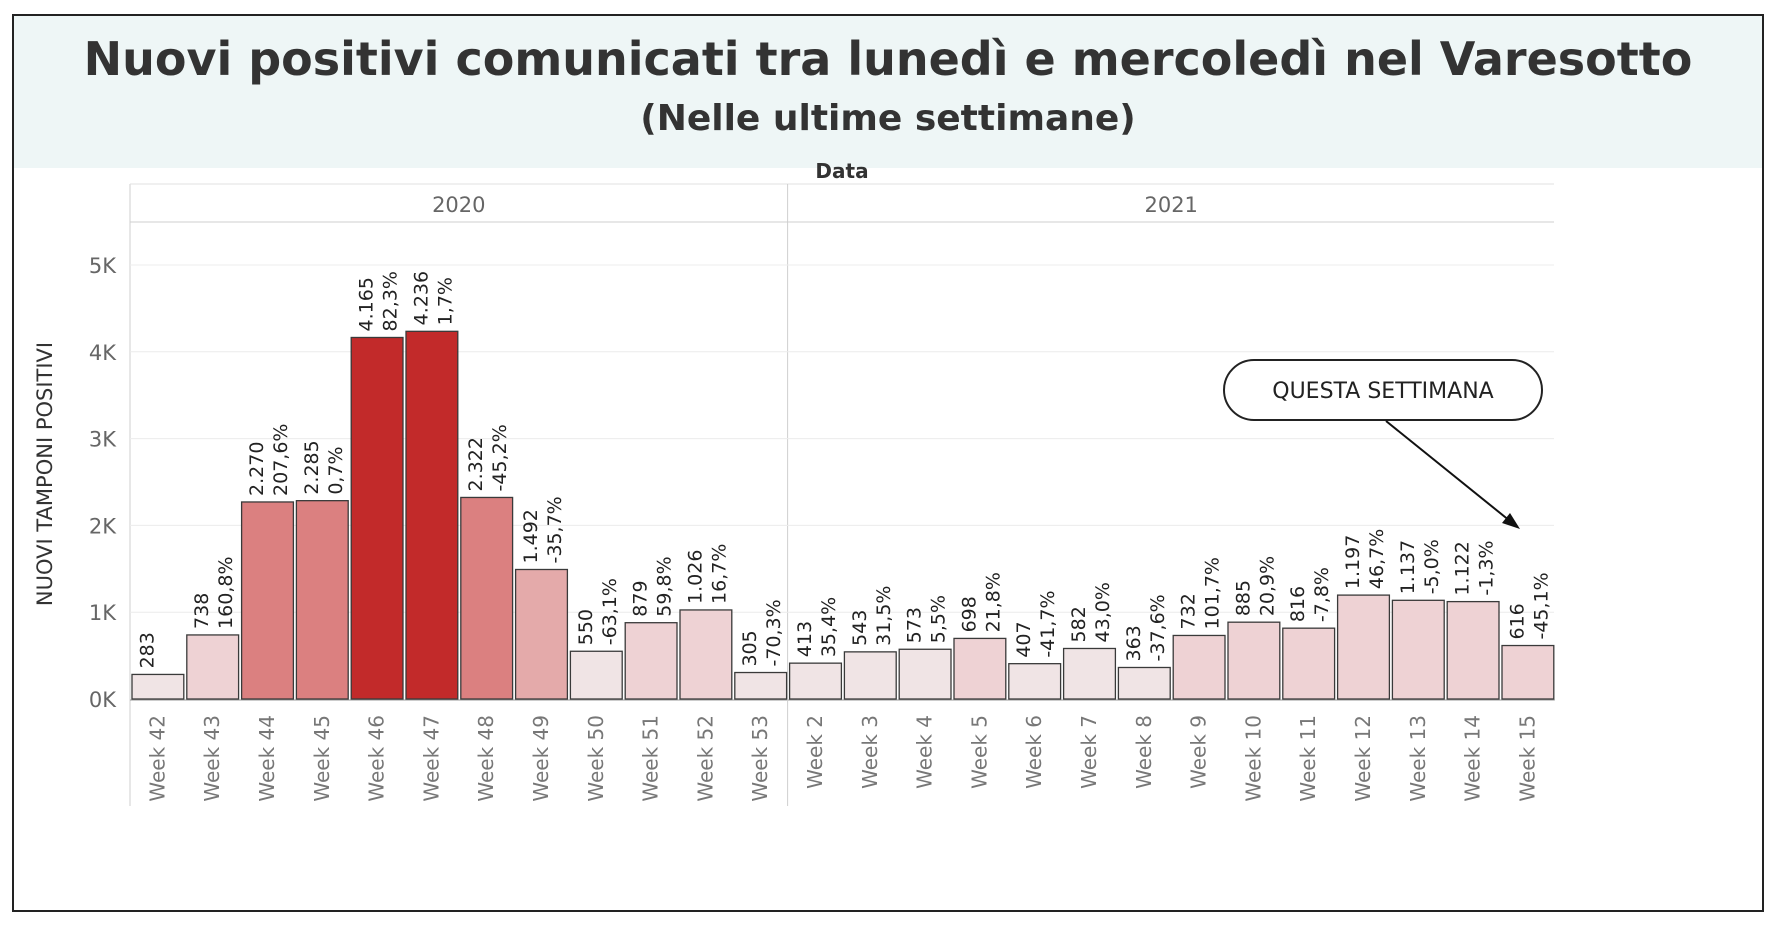 Image resolution: width=1776 pixels, height=928 pixels. Describe the element at coordinates (1383, 444) in the screenshot. I see `callout: QUESTA SETTIMANA` at that location.